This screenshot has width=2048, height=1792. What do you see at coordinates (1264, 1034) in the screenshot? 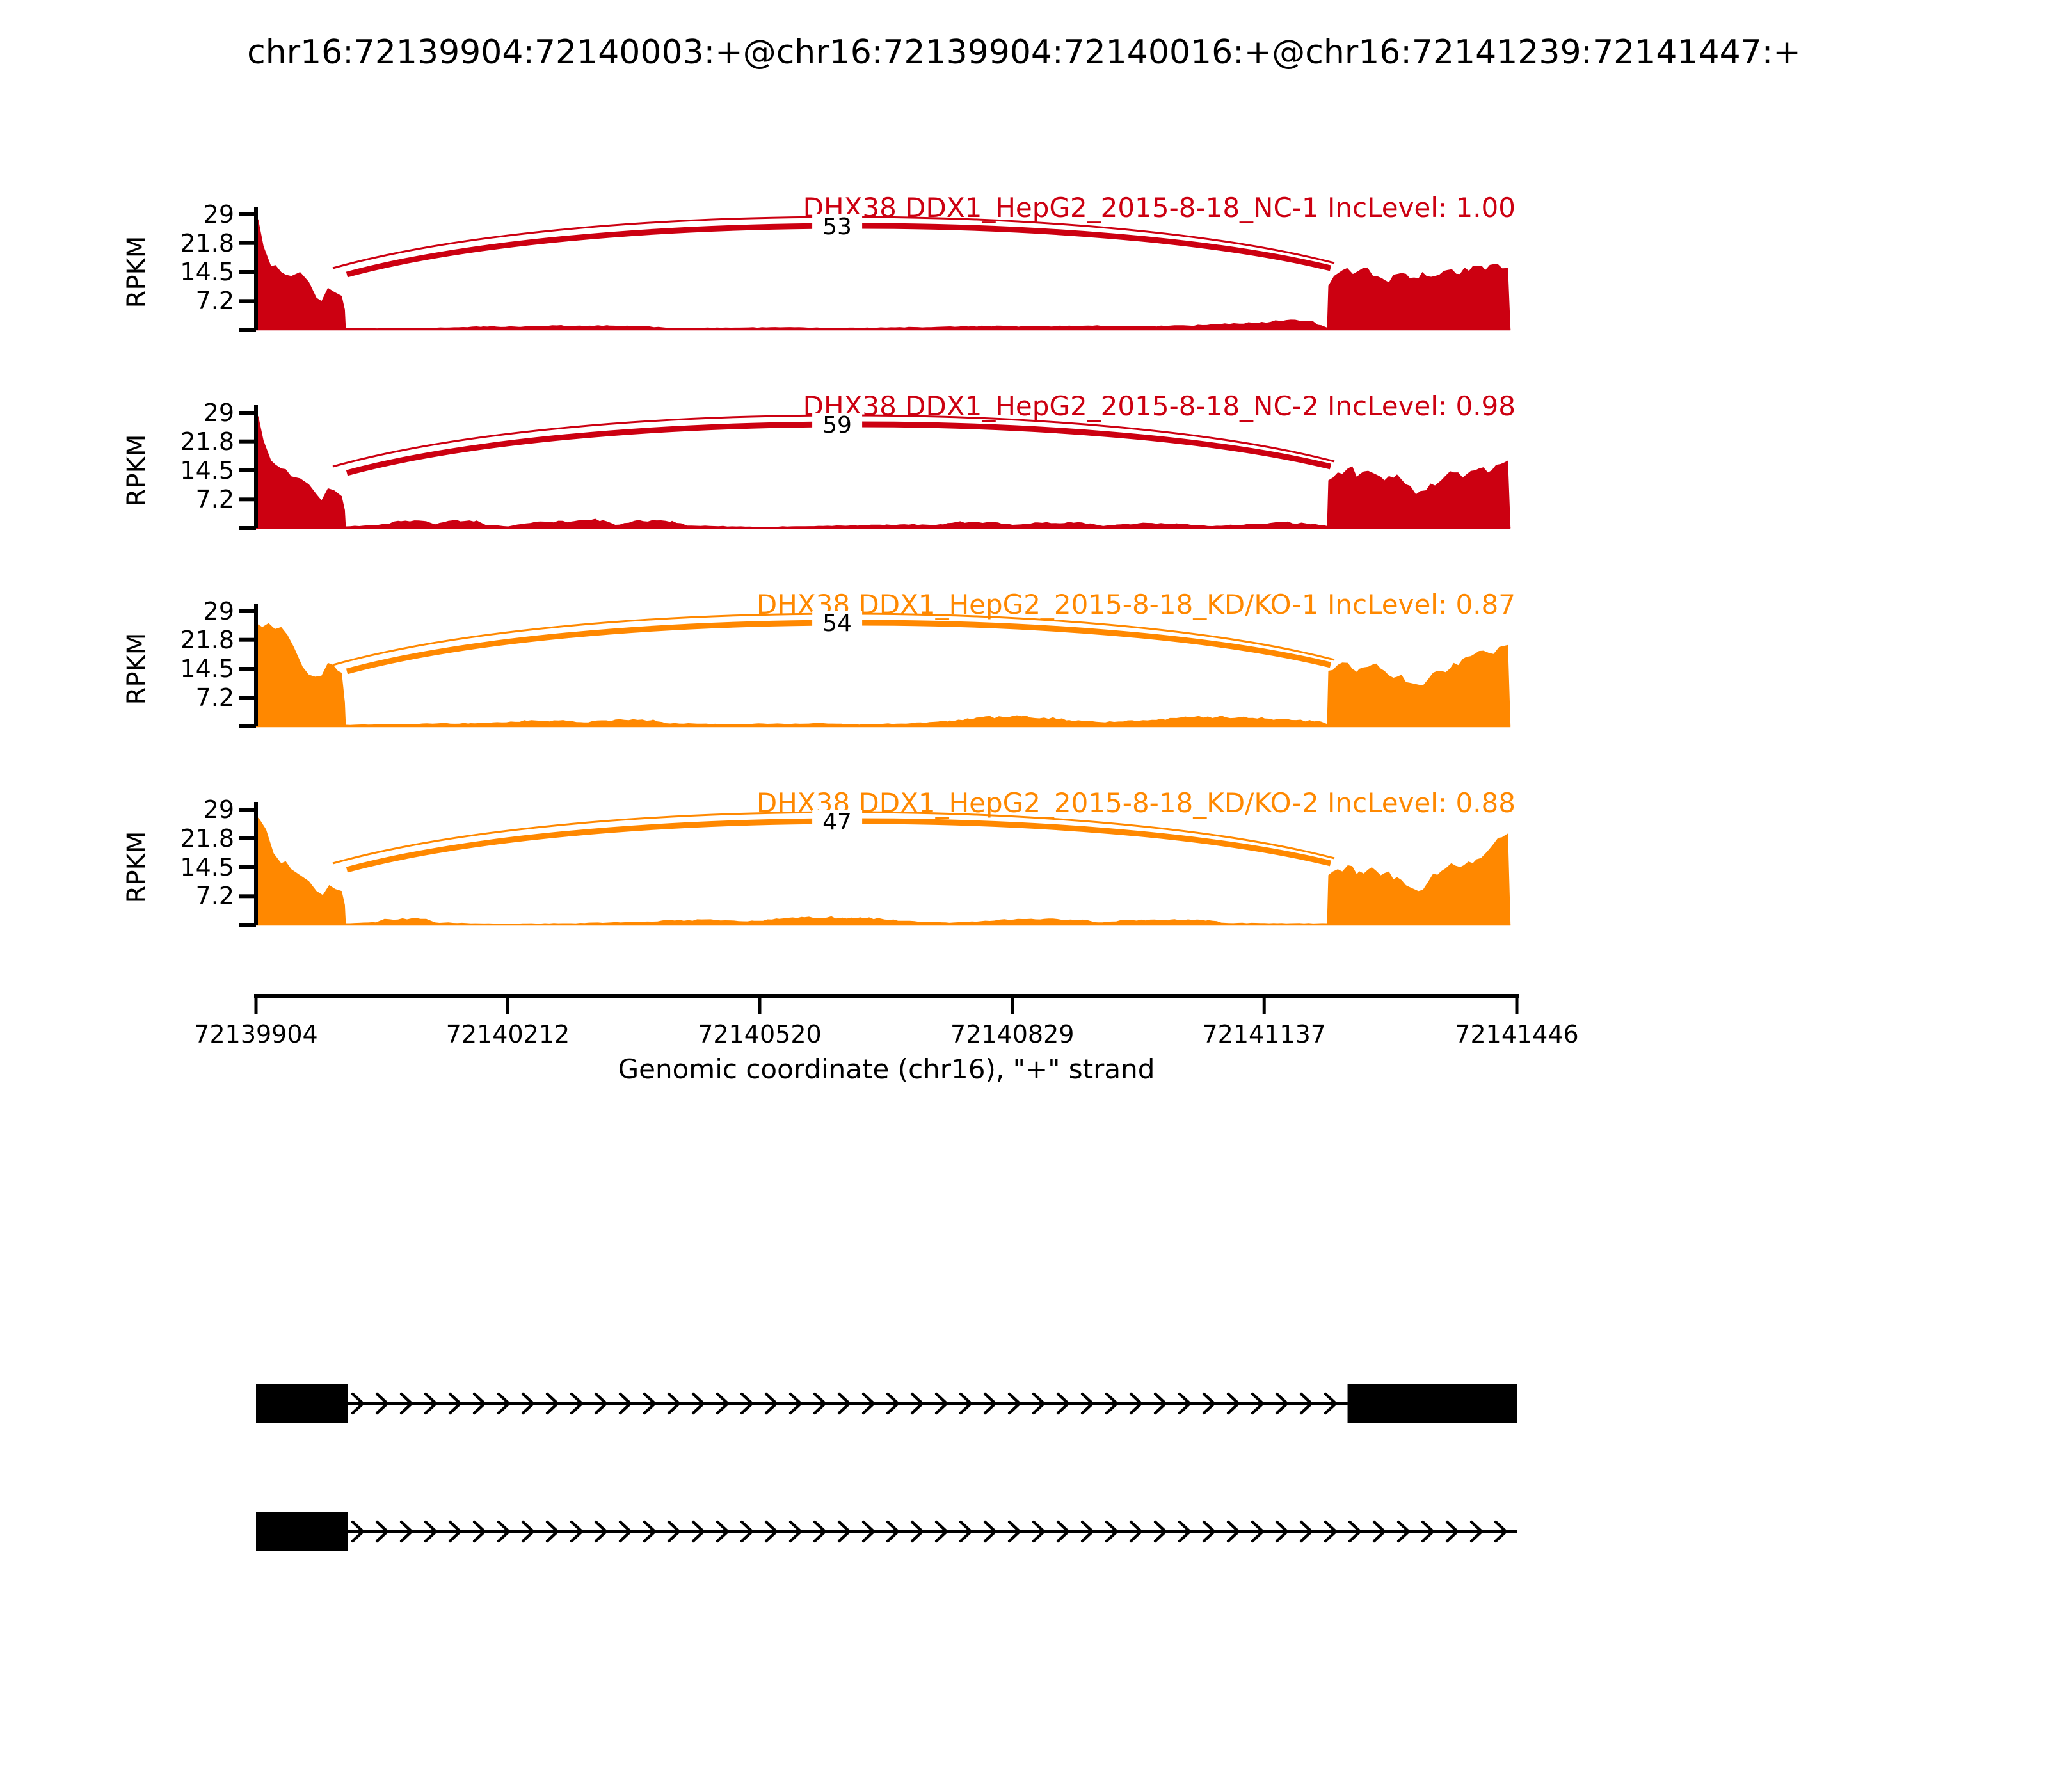
I see `x-tick-label: 72141137` at bounding box center [1264, 1034].